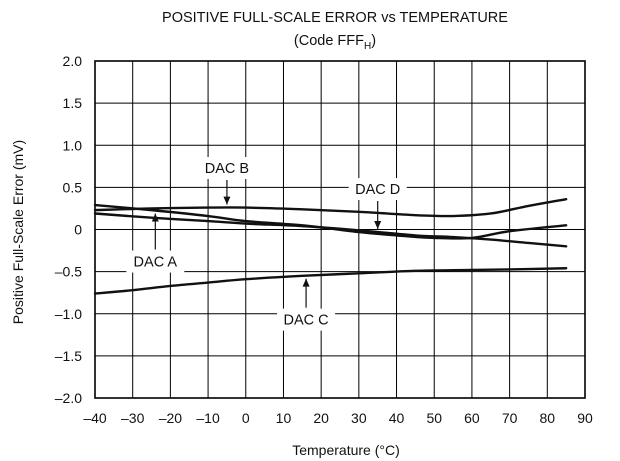  I want to click on x-tick-label: 70, so click(510, 418).